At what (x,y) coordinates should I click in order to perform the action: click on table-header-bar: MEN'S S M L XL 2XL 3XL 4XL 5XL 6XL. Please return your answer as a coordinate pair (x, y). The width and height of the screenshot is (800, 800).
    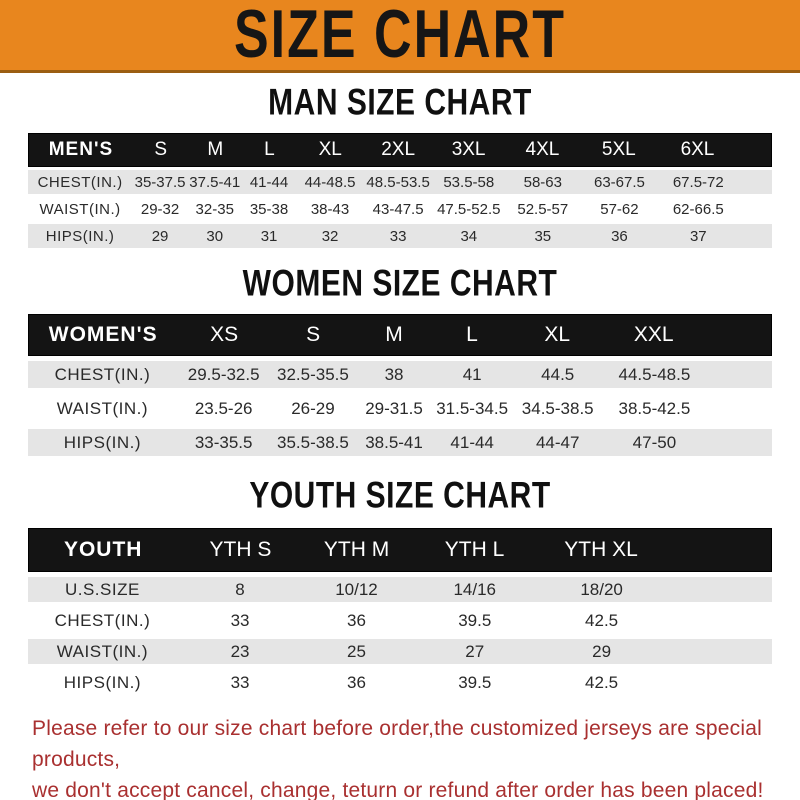
    Looking at the image, I should click on (400, 150).